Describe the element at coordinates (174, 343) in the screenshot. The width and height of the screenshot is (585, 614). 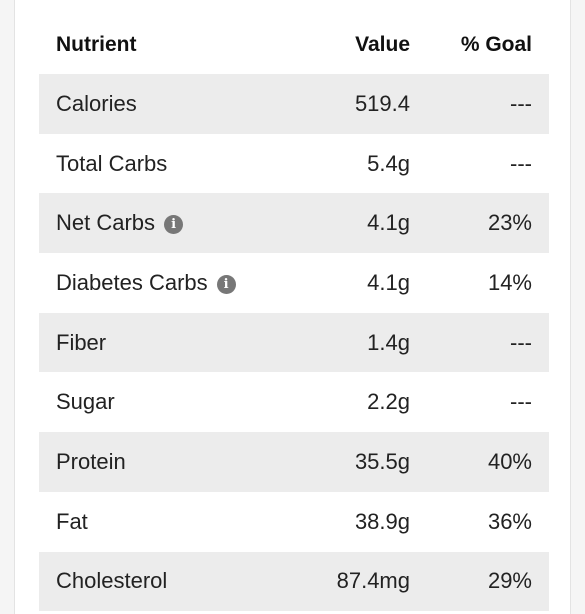
I see `nutrient-name: Fiber` at that location.